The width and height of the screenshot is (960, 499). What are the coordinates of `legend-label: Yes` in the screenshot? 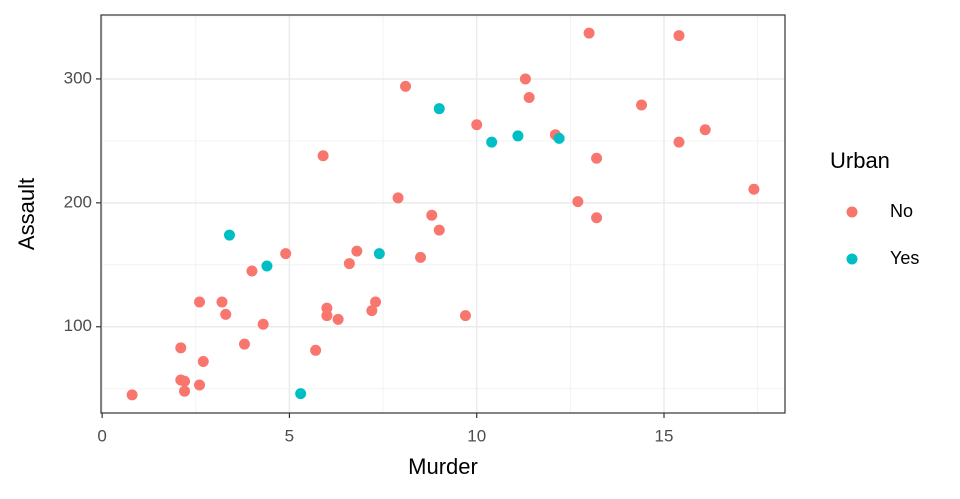 It's located at (904, 258).